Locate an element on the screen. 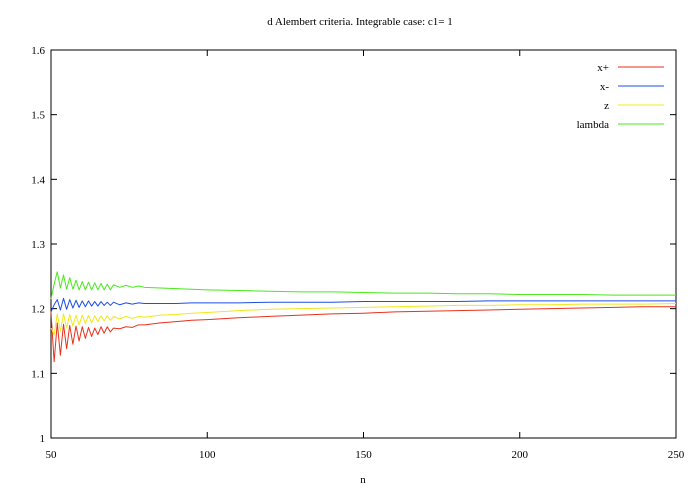 This screenshot has height=491, width=699. x-tick-label: 50 is located at coordinates (52, 455).